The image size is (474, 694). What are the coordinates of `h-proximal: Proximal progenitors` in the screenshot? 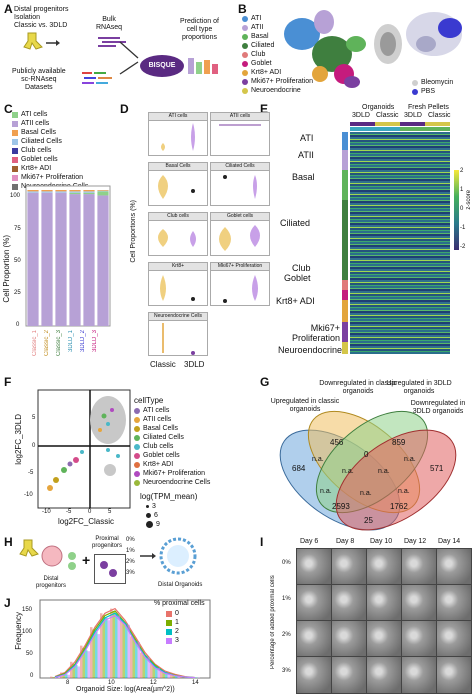 It's located at (107, 543).